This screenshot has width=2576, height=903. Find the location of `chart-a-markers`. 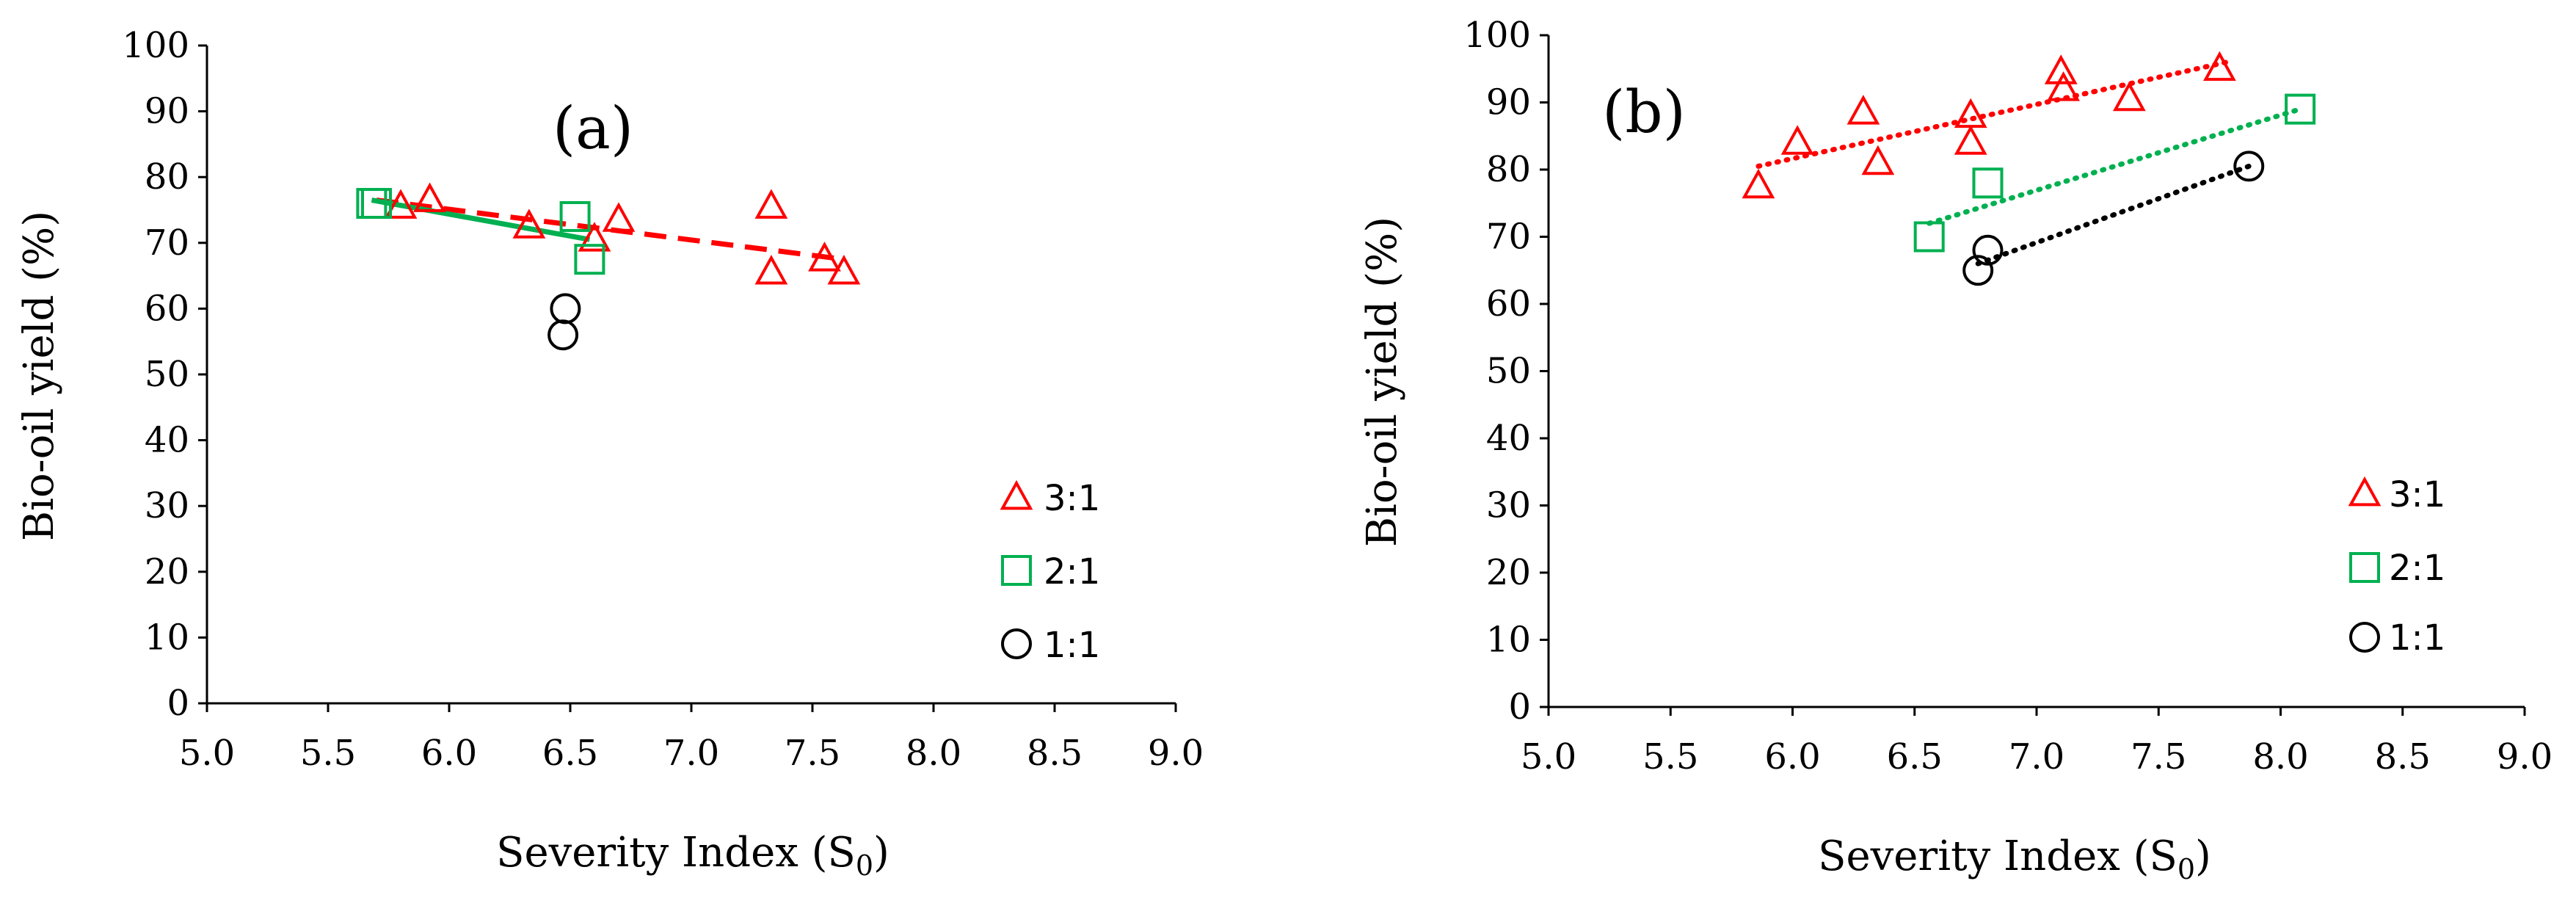

chart-a-markers is located at coordinates (608, 266).